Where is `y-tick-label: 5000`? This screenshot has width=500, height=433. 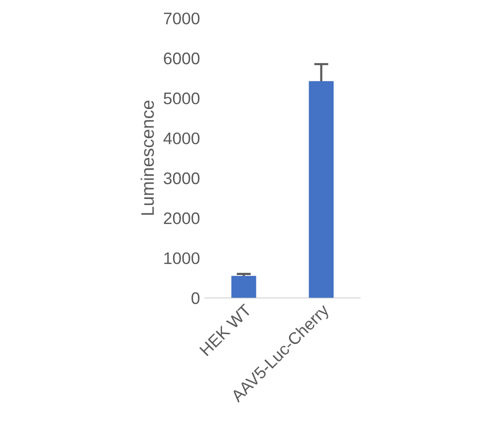
y-tick-label: 5000 is located at coordinates (182, 98).